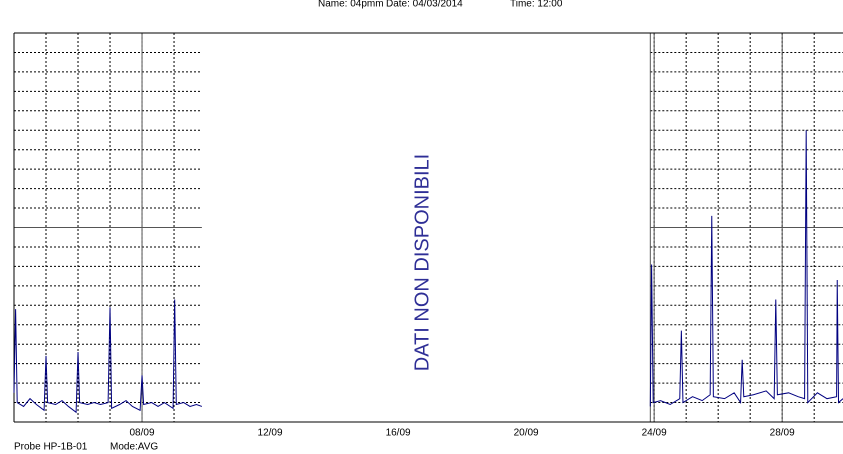 The image size is (843, 454). Describe the element at coordinates (536, 5) in the screenshot. I see `header-time: Time: 12:00` at that location.